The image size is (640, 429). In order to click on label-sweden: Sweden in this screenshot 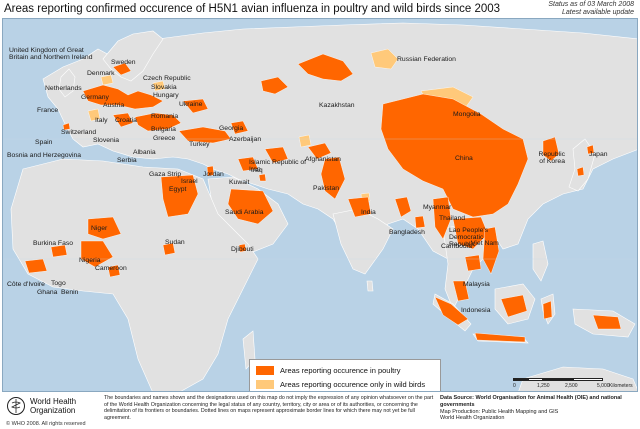, I will do `click(123, 62)`.